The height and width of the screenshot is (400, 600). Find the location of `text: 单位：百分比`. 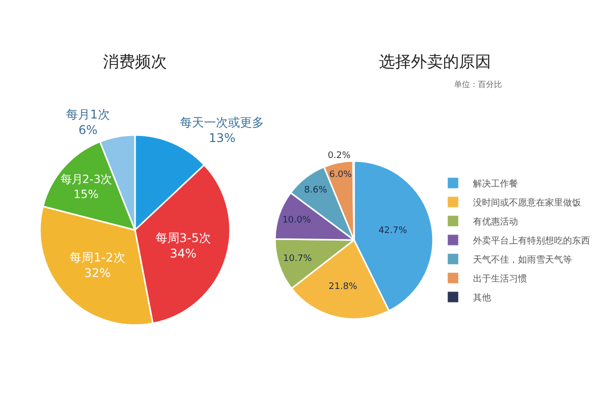

text: 单位：百分比 is located at coordinates (478, 84).